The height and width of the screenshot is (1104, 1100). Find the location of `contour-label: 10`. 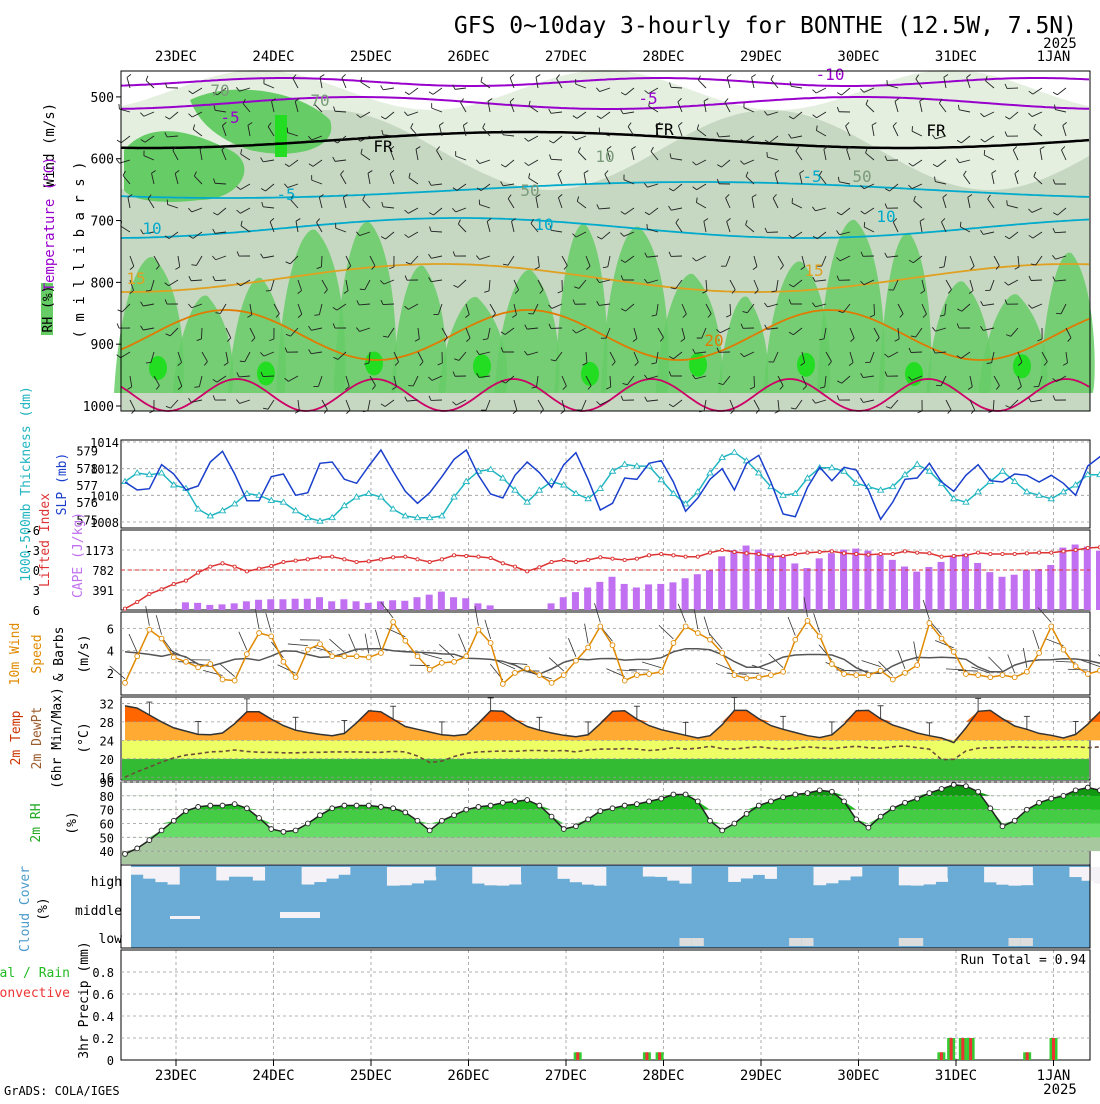

contour-label: 10 is located at coordinates (151, 228).